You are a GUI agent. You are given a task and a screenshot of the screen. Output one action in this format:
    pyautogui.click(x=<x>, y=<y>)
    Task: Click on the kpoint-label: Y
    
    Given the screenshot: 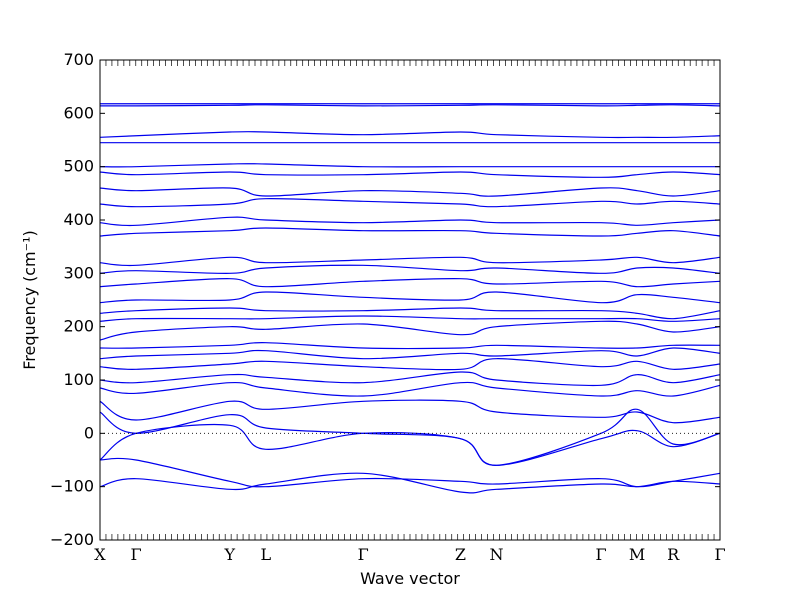 What is the action you would take?
    pyautogui.click(x=229, y=554)
    